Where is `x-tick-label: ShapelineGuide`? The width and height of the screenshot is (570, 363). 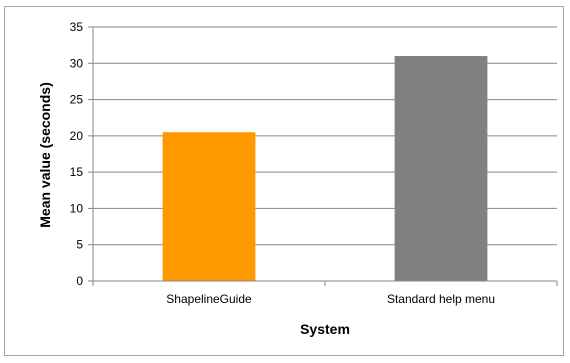
x-tick-label: ShapelineGuide is located at coordinates (209, 299).